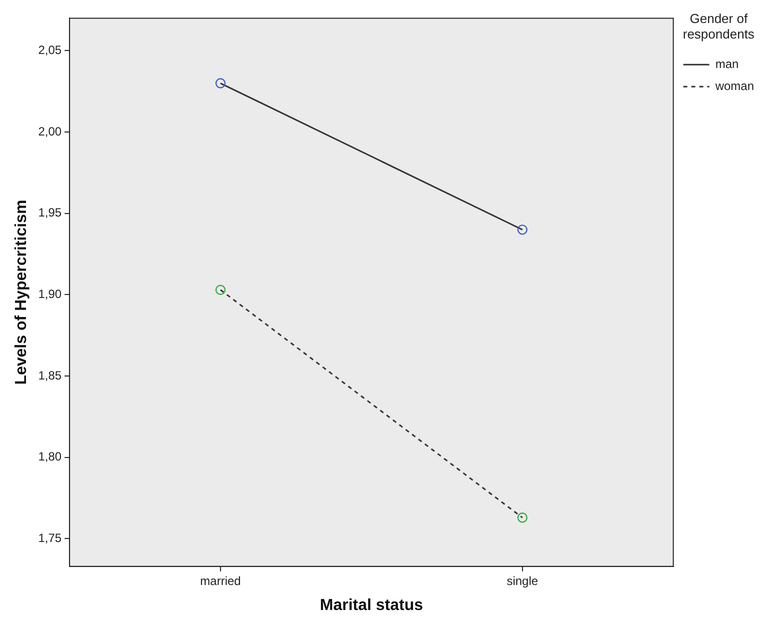 This screenshot has height=627, width=777. I want to click on y-tick-label: 2,00, so click(50, 131).